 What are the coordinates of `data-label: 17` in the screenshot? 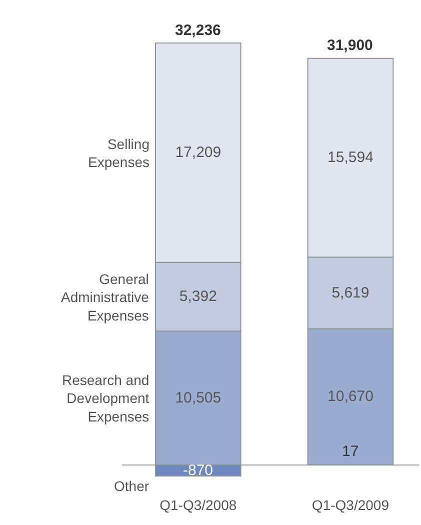 It's located at (350, 451).